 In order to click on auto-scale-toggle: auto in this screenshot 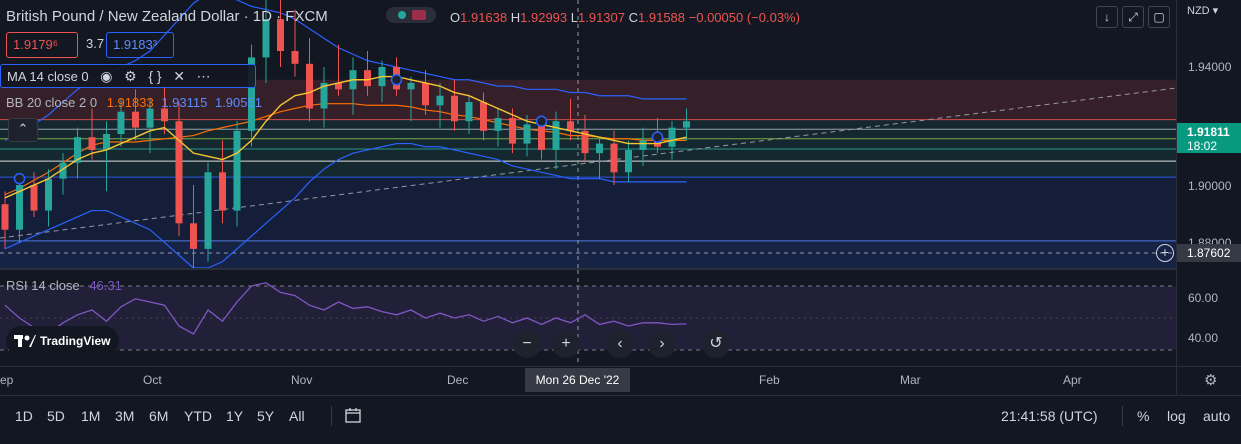, I will do `click(1217, 416)`.